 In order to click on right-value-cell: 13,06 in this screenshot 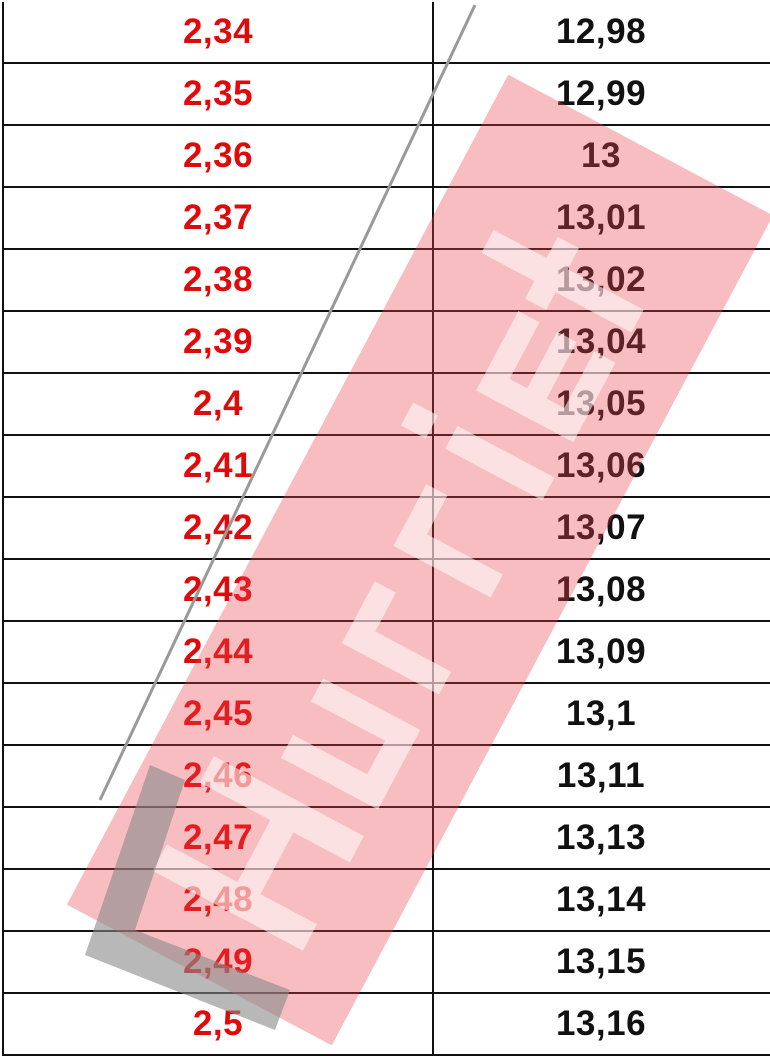, I will do `click(601, 466)`.